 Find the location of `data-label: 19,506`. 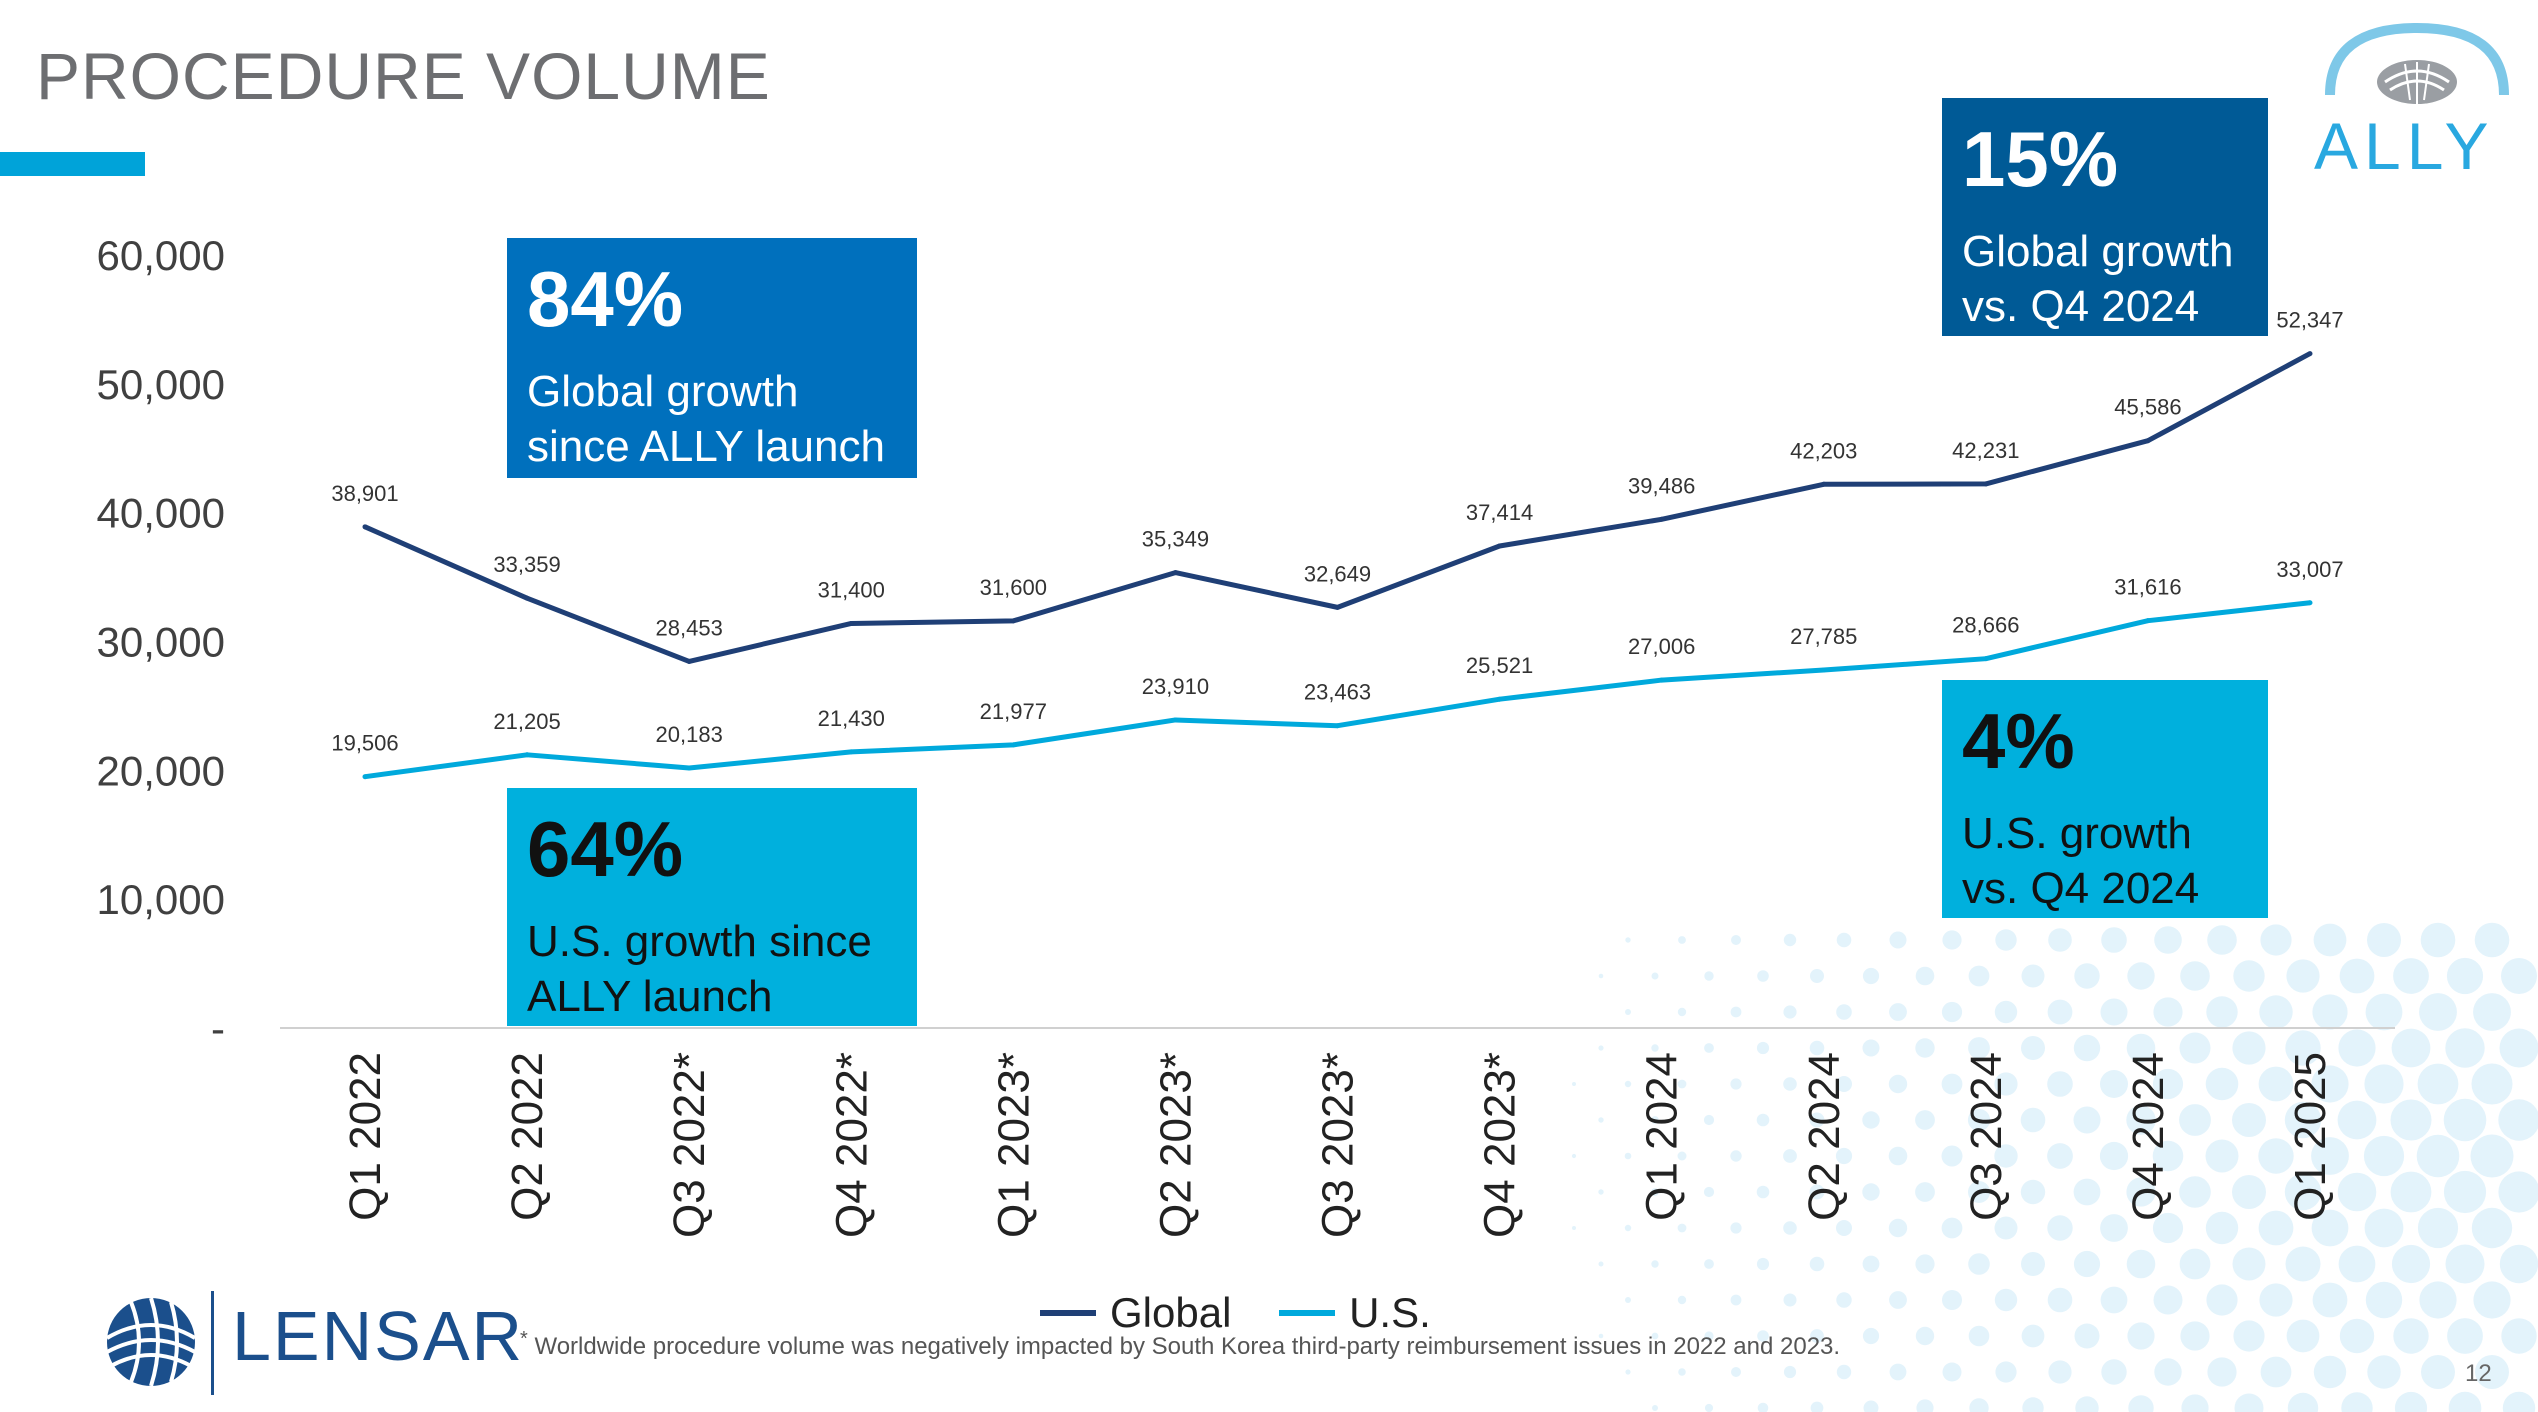

data-label: 19,506 is located at coordinates (364, 743).